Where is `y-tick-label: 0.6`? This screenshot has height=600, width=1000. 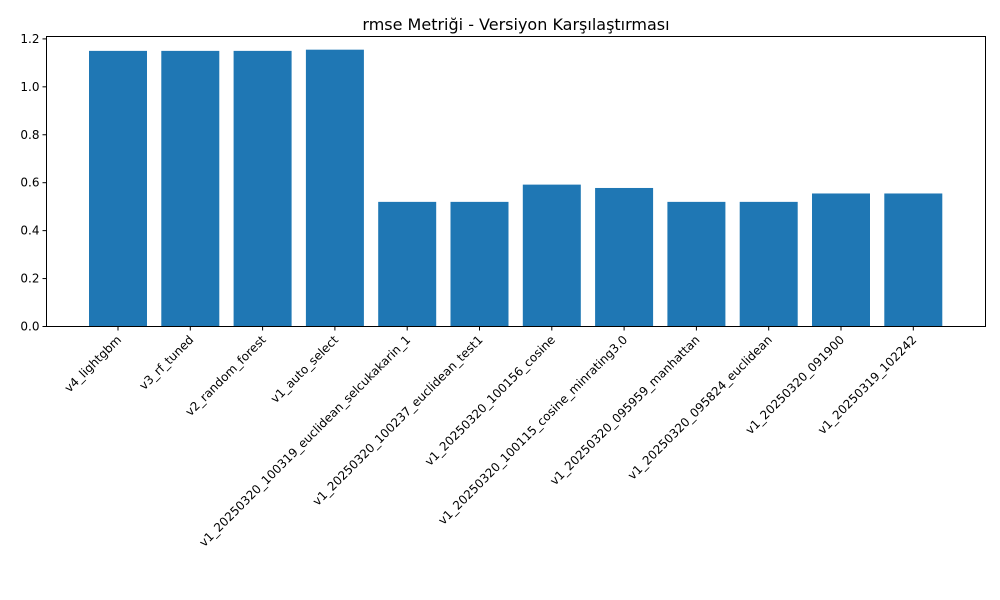 y-tick-label: 0.6 is located at coordinates (29, 183).